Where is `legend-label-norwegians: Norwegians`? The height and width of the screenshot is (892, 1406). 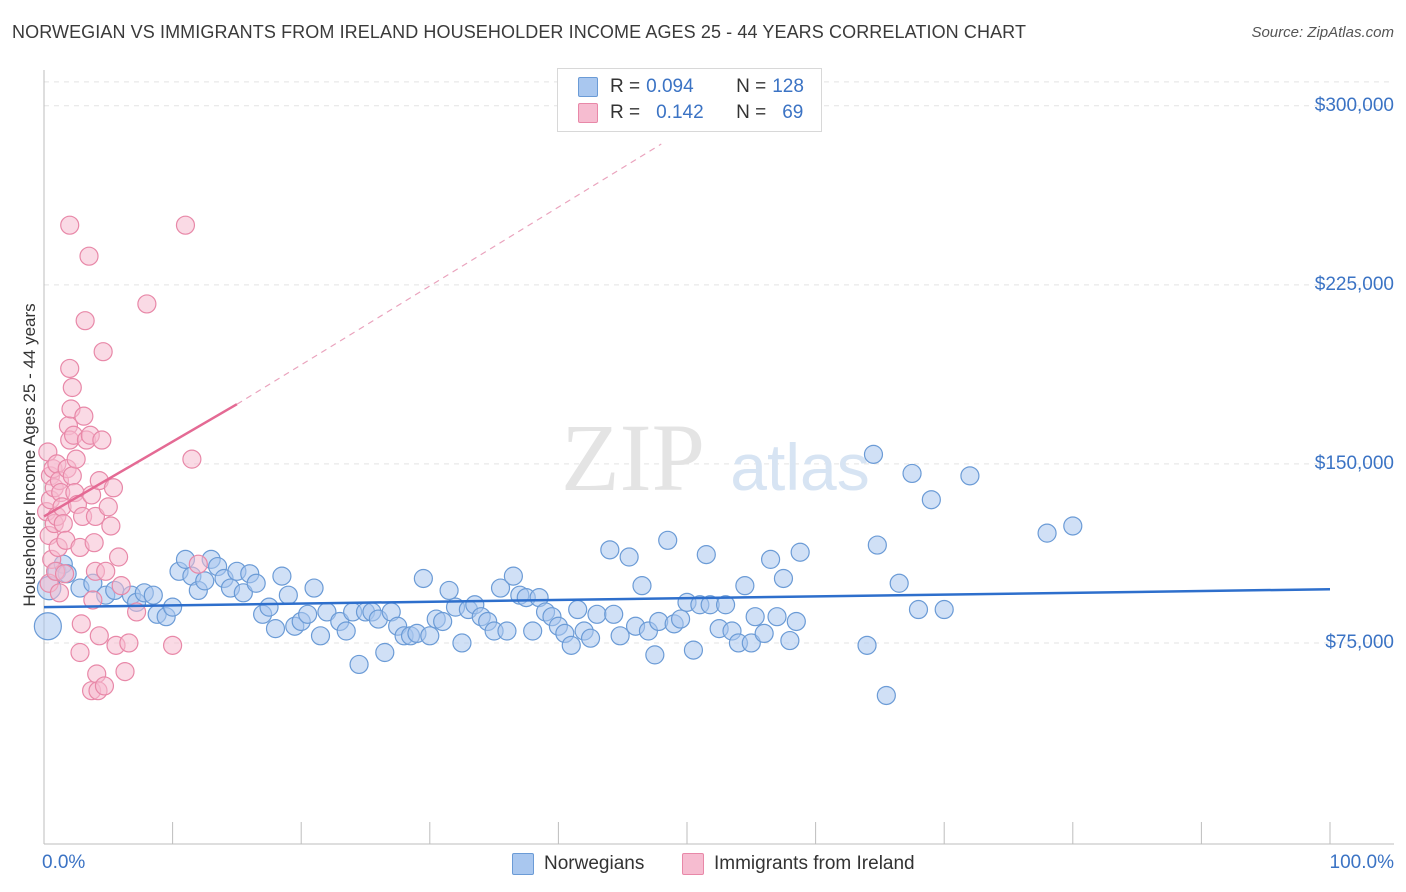
legend-label-norwegians: Norwegians is located at coordinates (594, 863).